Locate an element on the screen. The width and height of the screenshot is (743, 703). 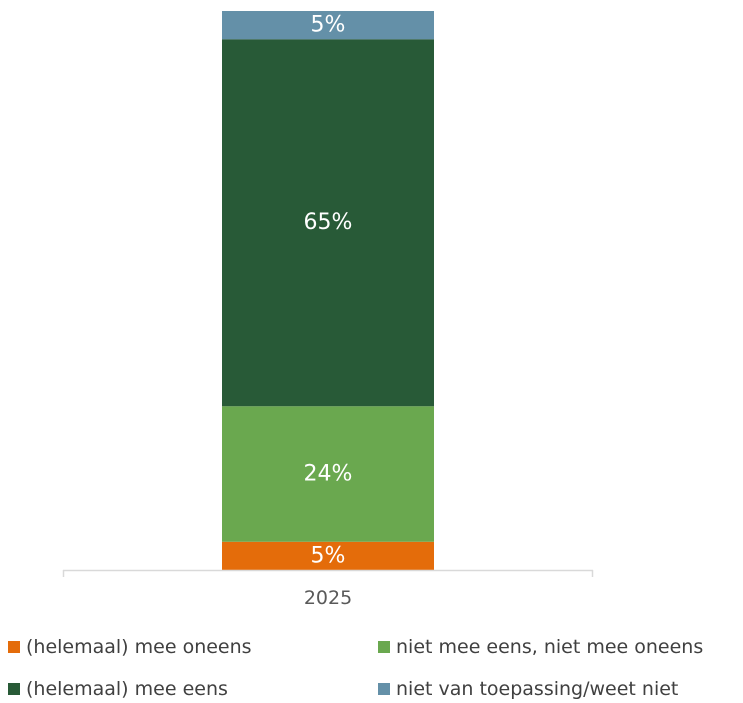
legend-item: (helemaal) mee eens is located at coordinates (118, 689).